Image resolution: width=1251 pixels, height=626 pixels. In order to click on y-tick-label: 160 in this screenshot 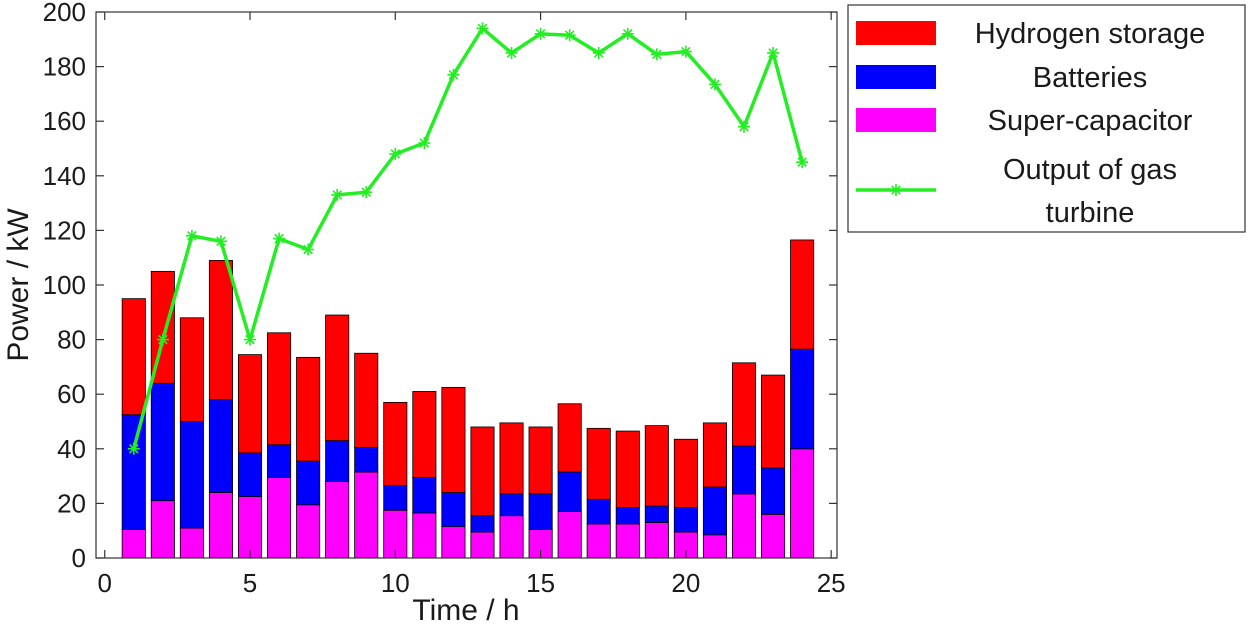, I will do `click(64, 121)`.